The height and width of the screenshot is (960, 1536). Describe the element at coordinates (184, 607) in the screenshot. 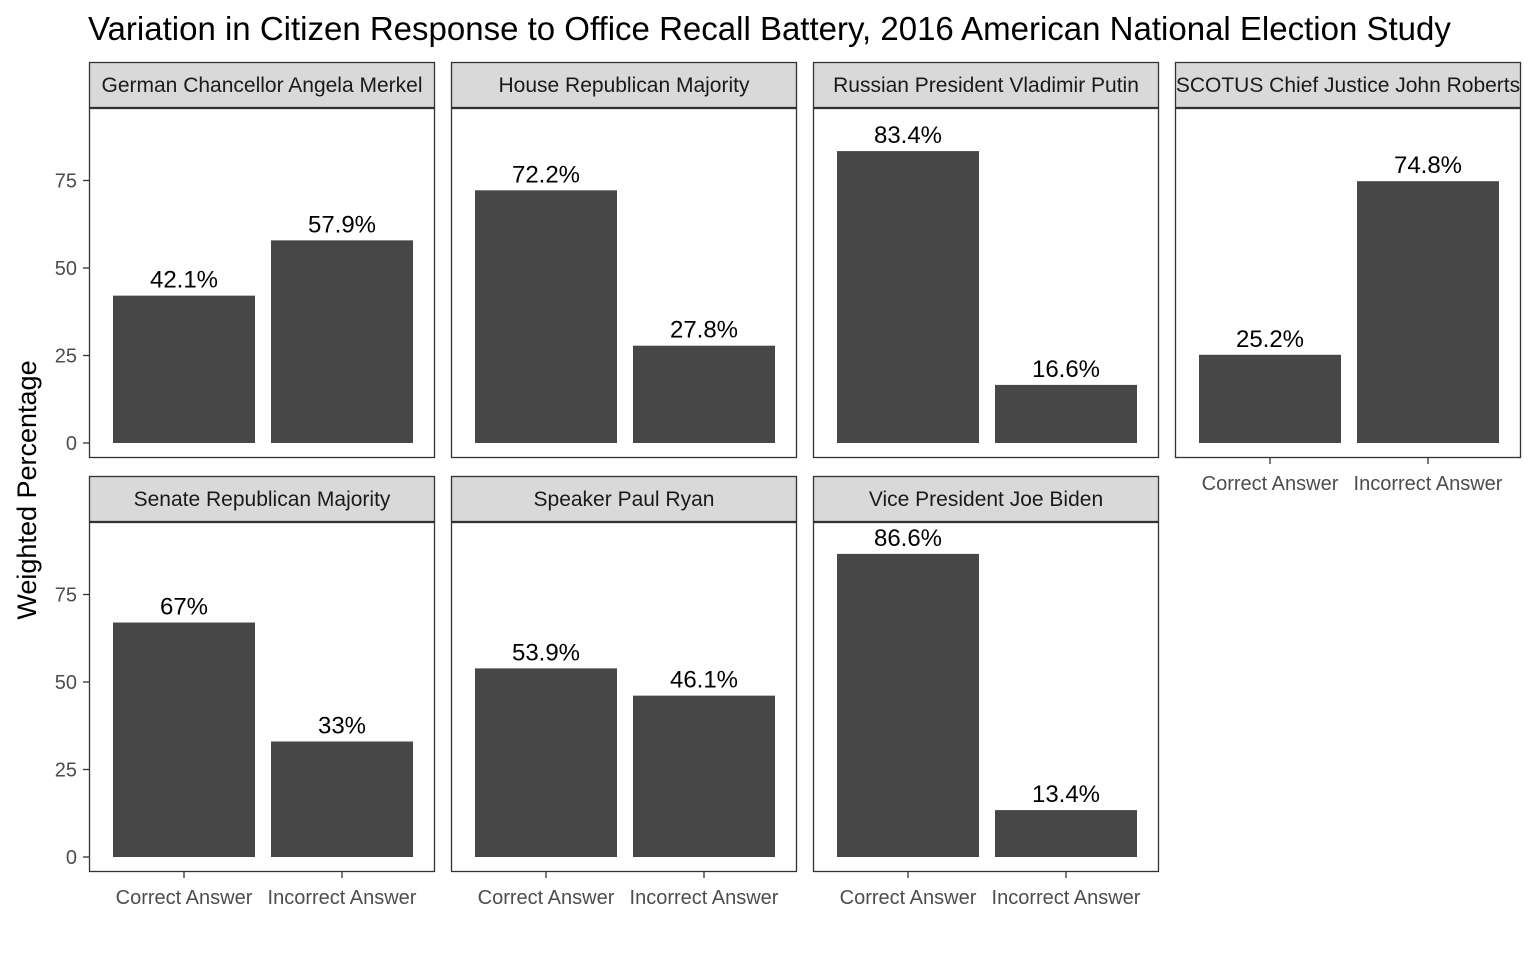

I see `data-label: 67%` at that location.